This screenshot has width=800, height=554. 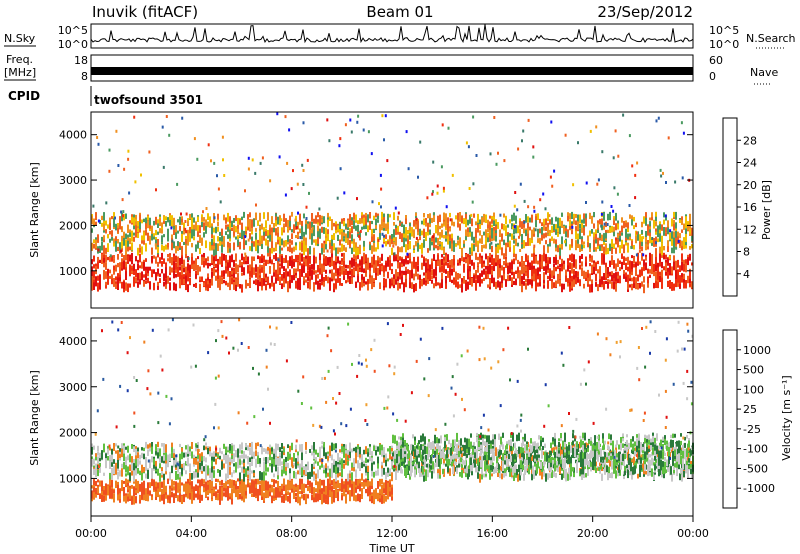 What do you see at coordinates (712, 76) in the screenshot?
I see `nave-bottom-tick: 0` at bounding box center [712, 76].